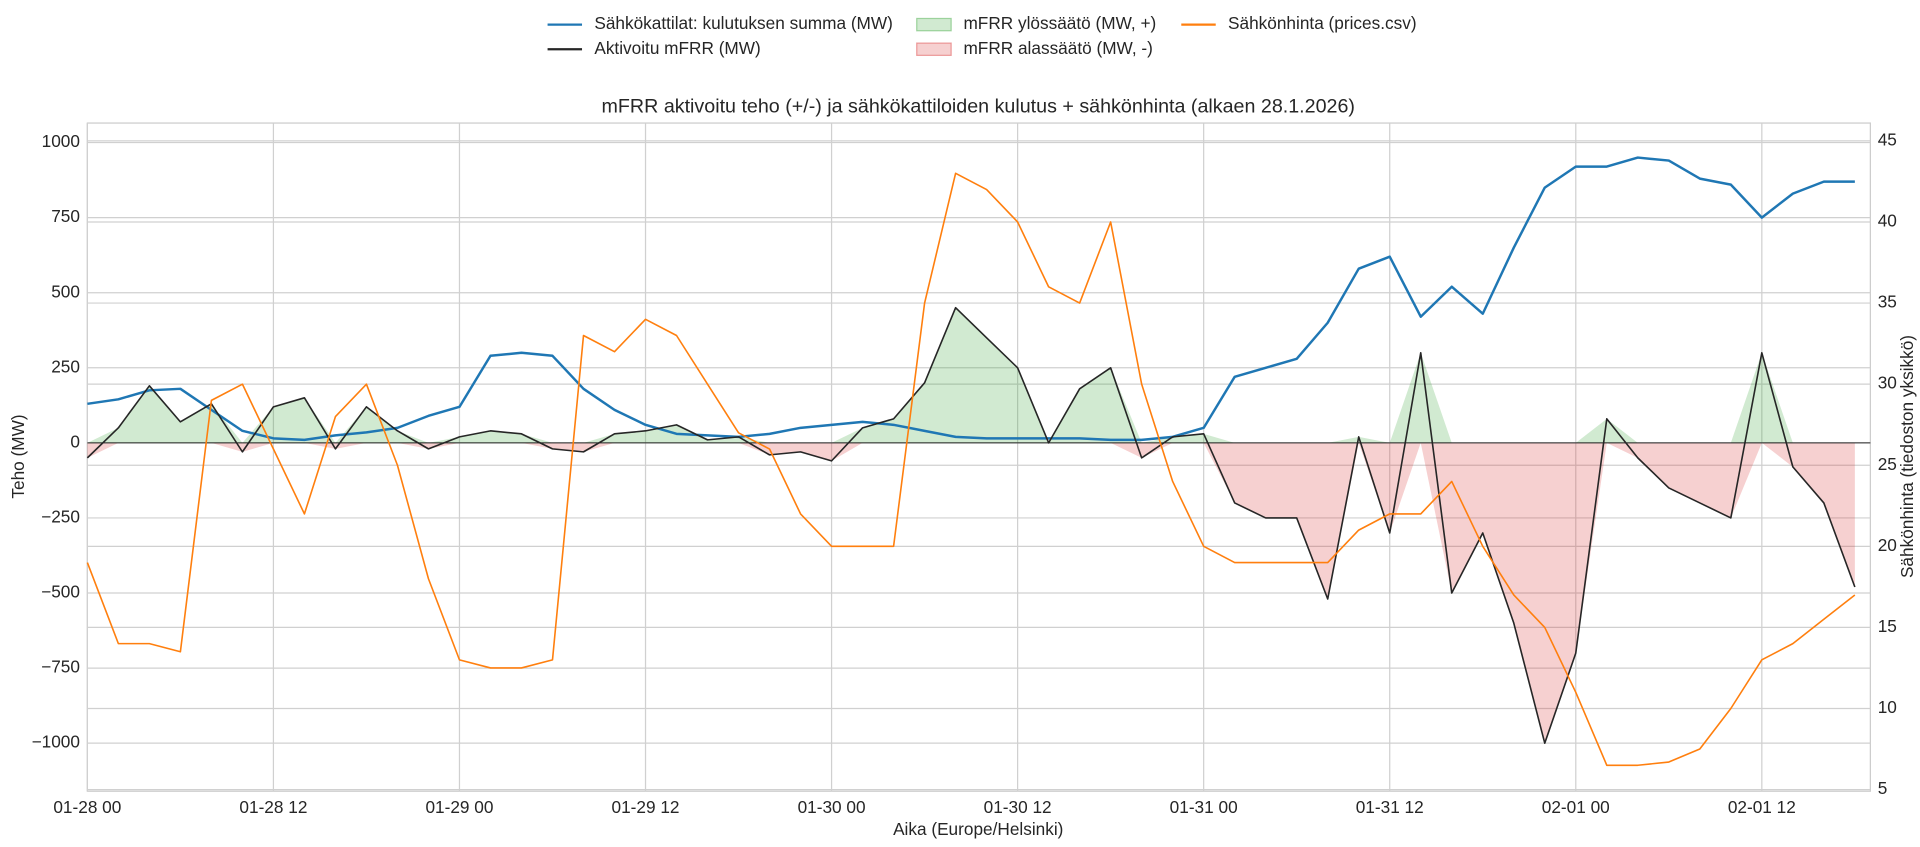 This screenshot has width=1920, height=847. What do you see at coordinates (60, 516) in the screenshot?
I see `y-tick-label: −250` at bounding box center [60, 516].